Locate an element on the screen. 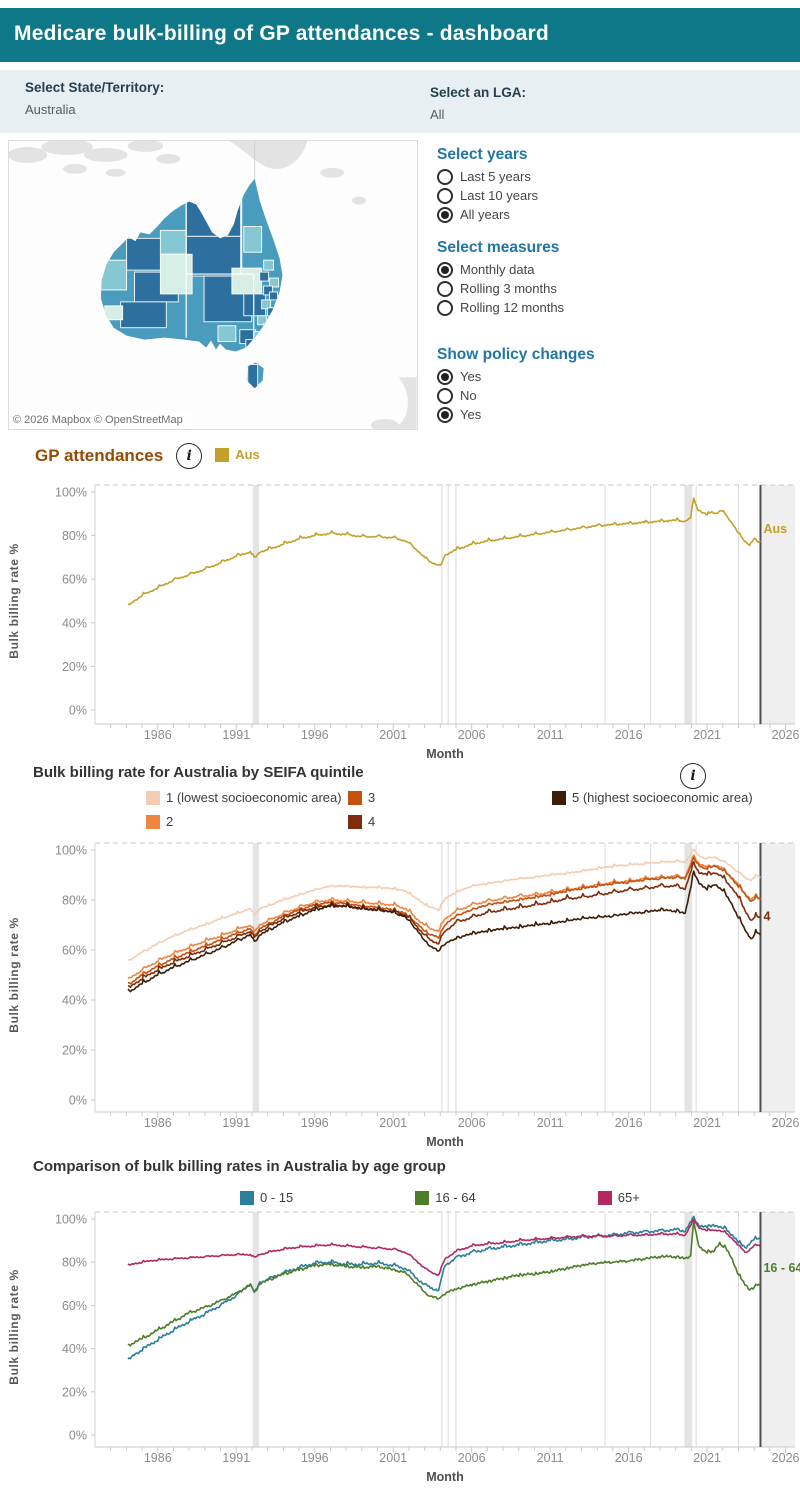 The image size is (800, 1500). legend-label: 0 - 15 is located at coordinates (277, 1197).